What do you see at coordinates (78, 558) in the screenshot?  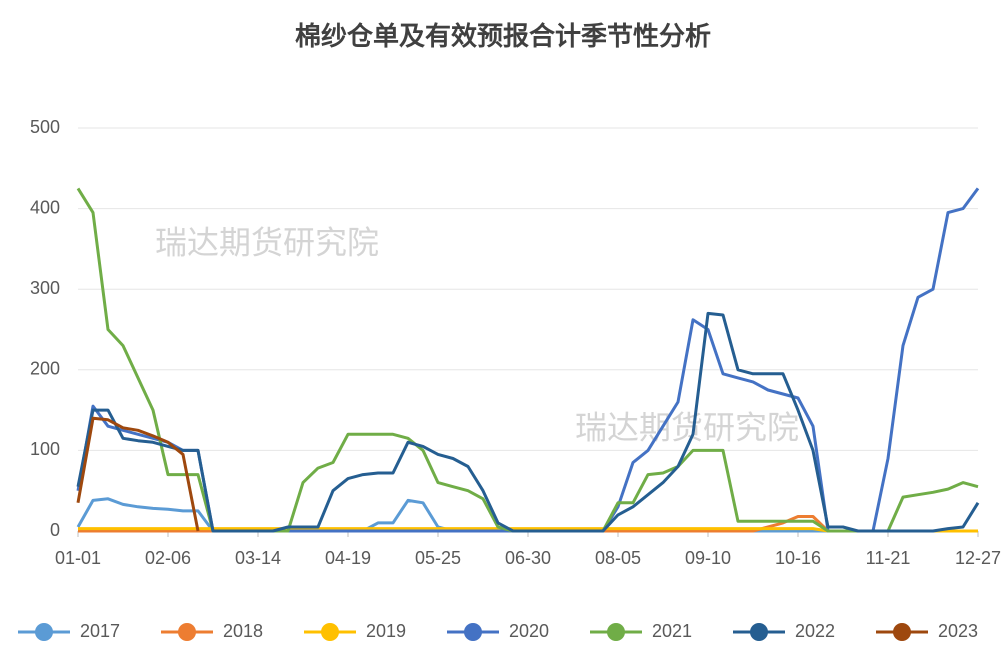 I see `x-tick-label: 01-01` at bounding box center [78, 558].